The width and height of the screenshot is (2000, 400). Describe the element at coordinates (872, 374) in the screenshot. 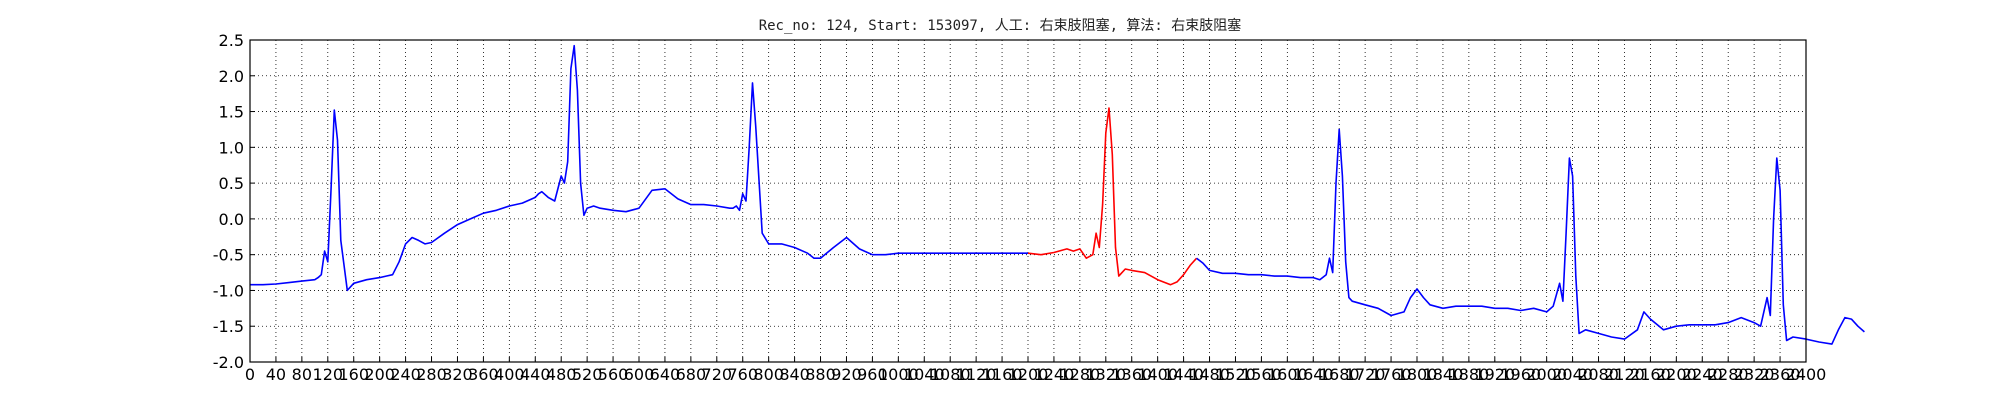

I see `x-tick-label: 960` at that location.